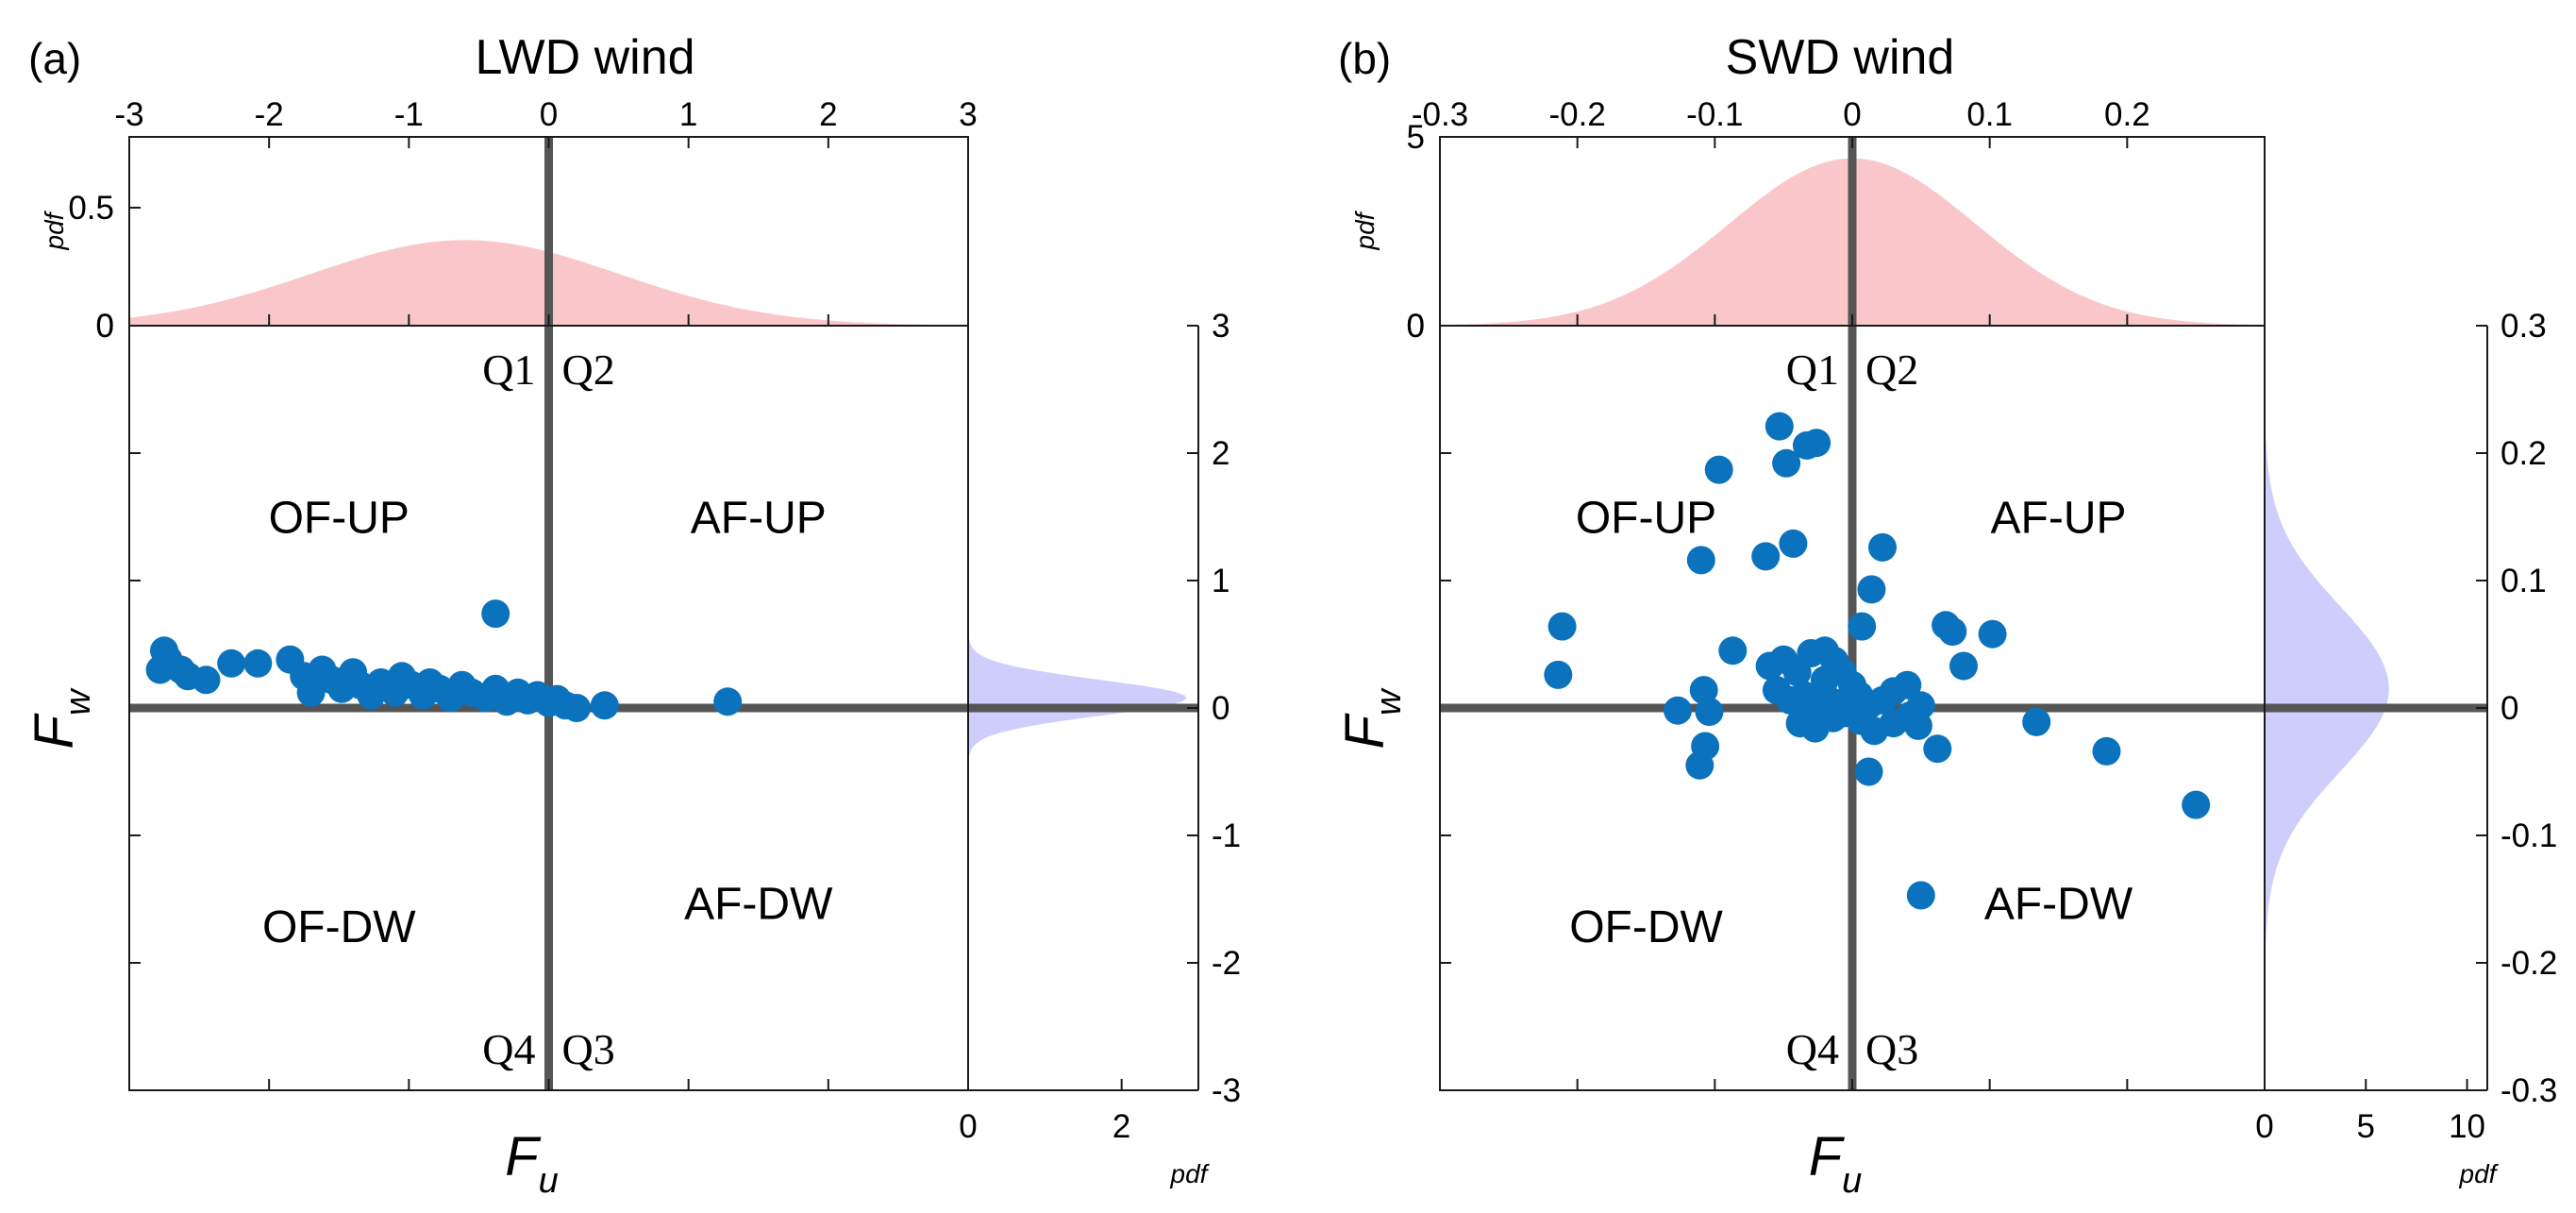  Describe the element at coordinates (54, 58) in the screenshot. I see `panel-label: (a)` at that location.